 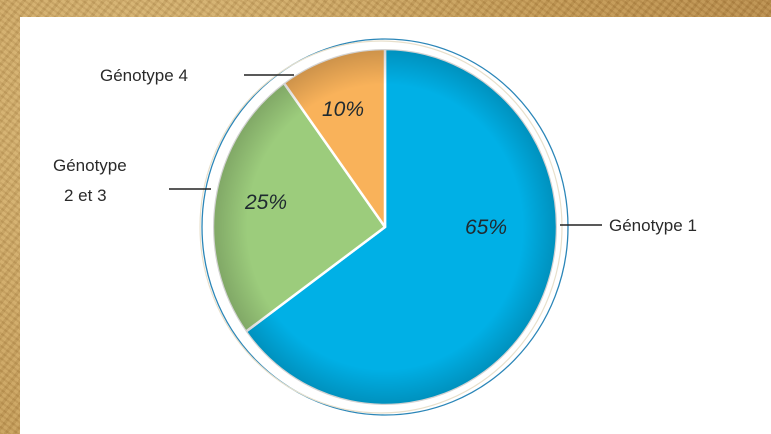 I want to click on slice-label-genotype-4: Génotype 4, so click(x=144, y=75).